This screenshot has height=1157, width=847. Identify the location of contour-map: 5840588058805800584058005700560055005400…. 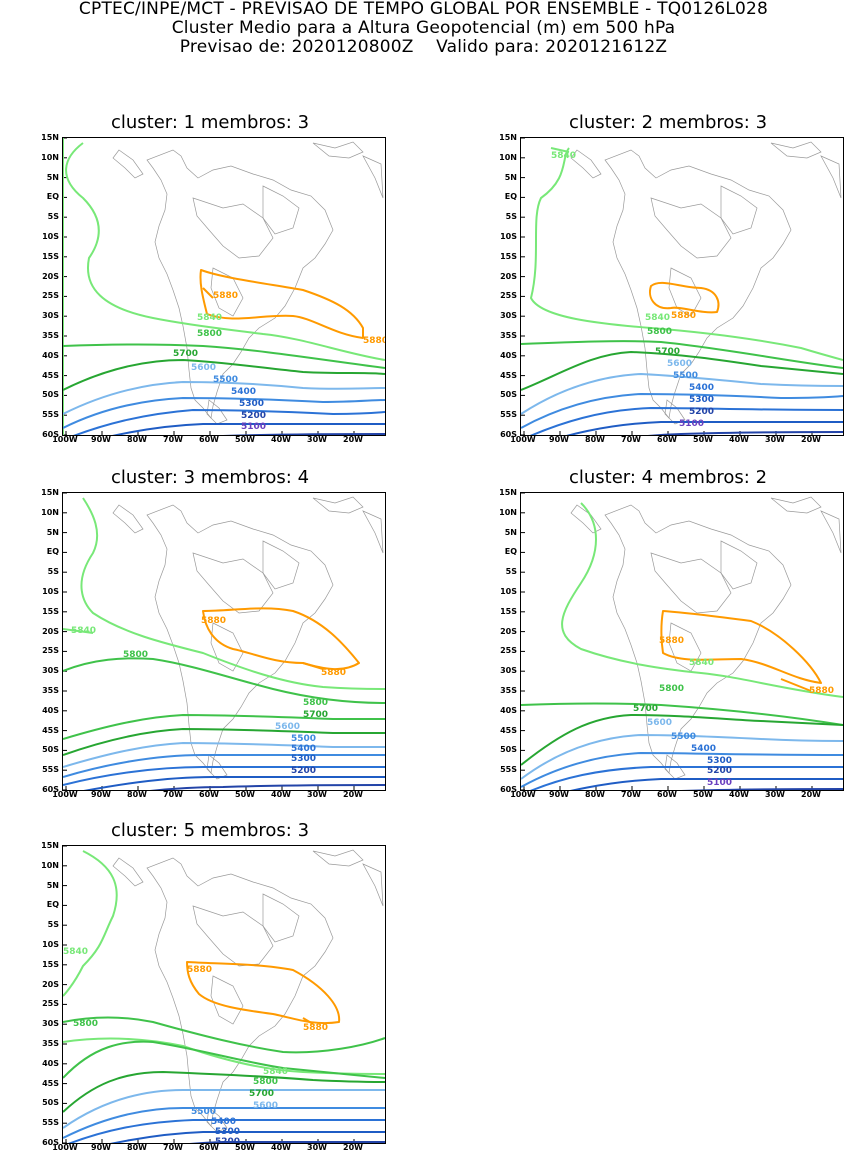
(224, 994).